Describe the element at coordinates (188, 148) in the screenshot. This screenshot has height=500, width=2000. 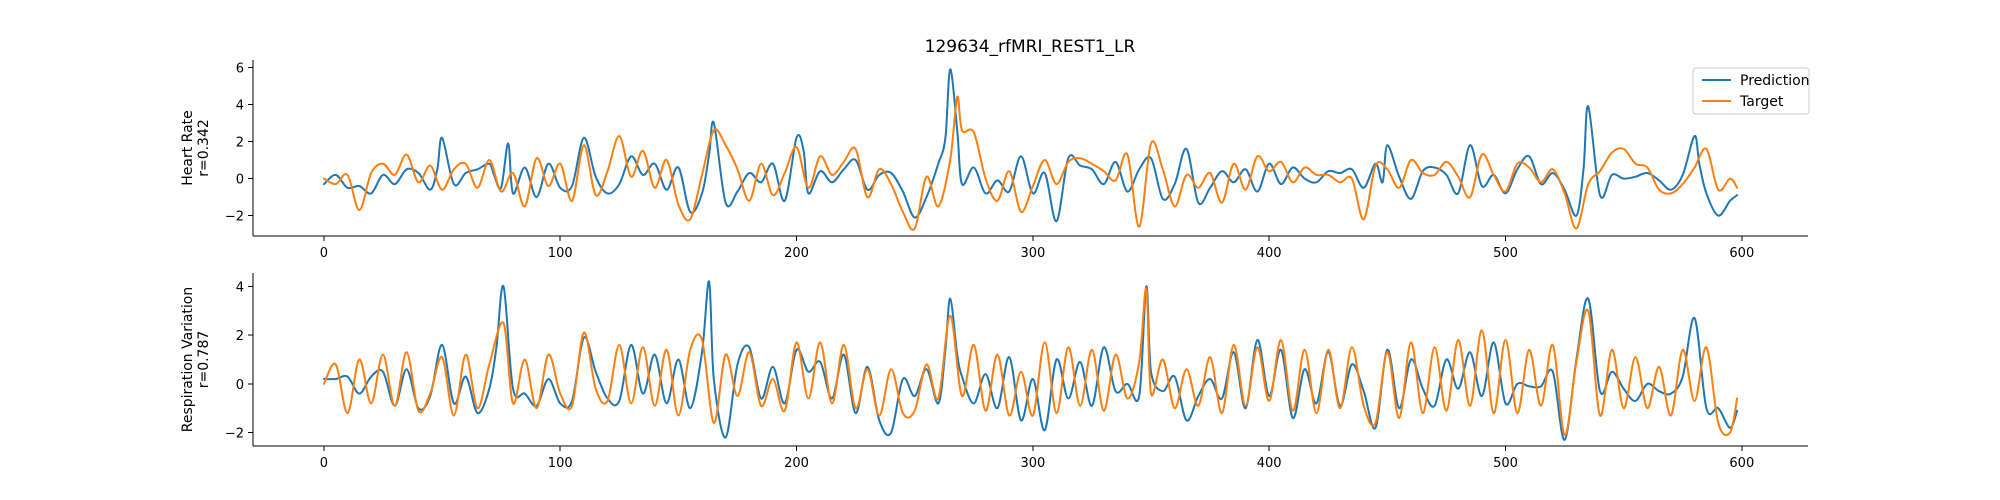
I see `y-axis-label: Heart Rate` at that location.